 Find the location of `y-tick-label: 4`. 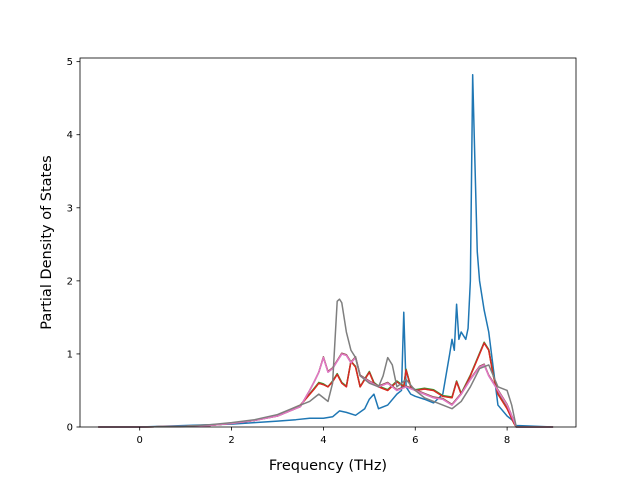

y-tick-label: 4 is located at coordinates (70, 135).